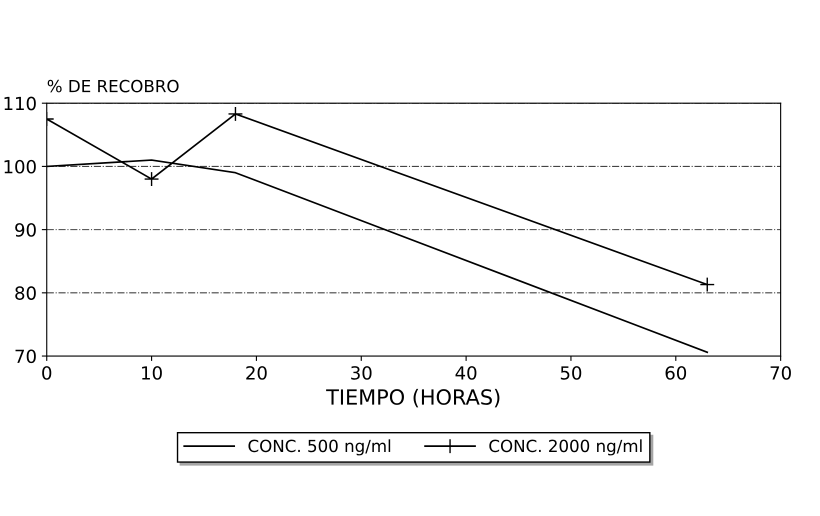  Describe the element at coordinates (466, 373) in the screenshot. I see `x-tick-label: 40` at that location.